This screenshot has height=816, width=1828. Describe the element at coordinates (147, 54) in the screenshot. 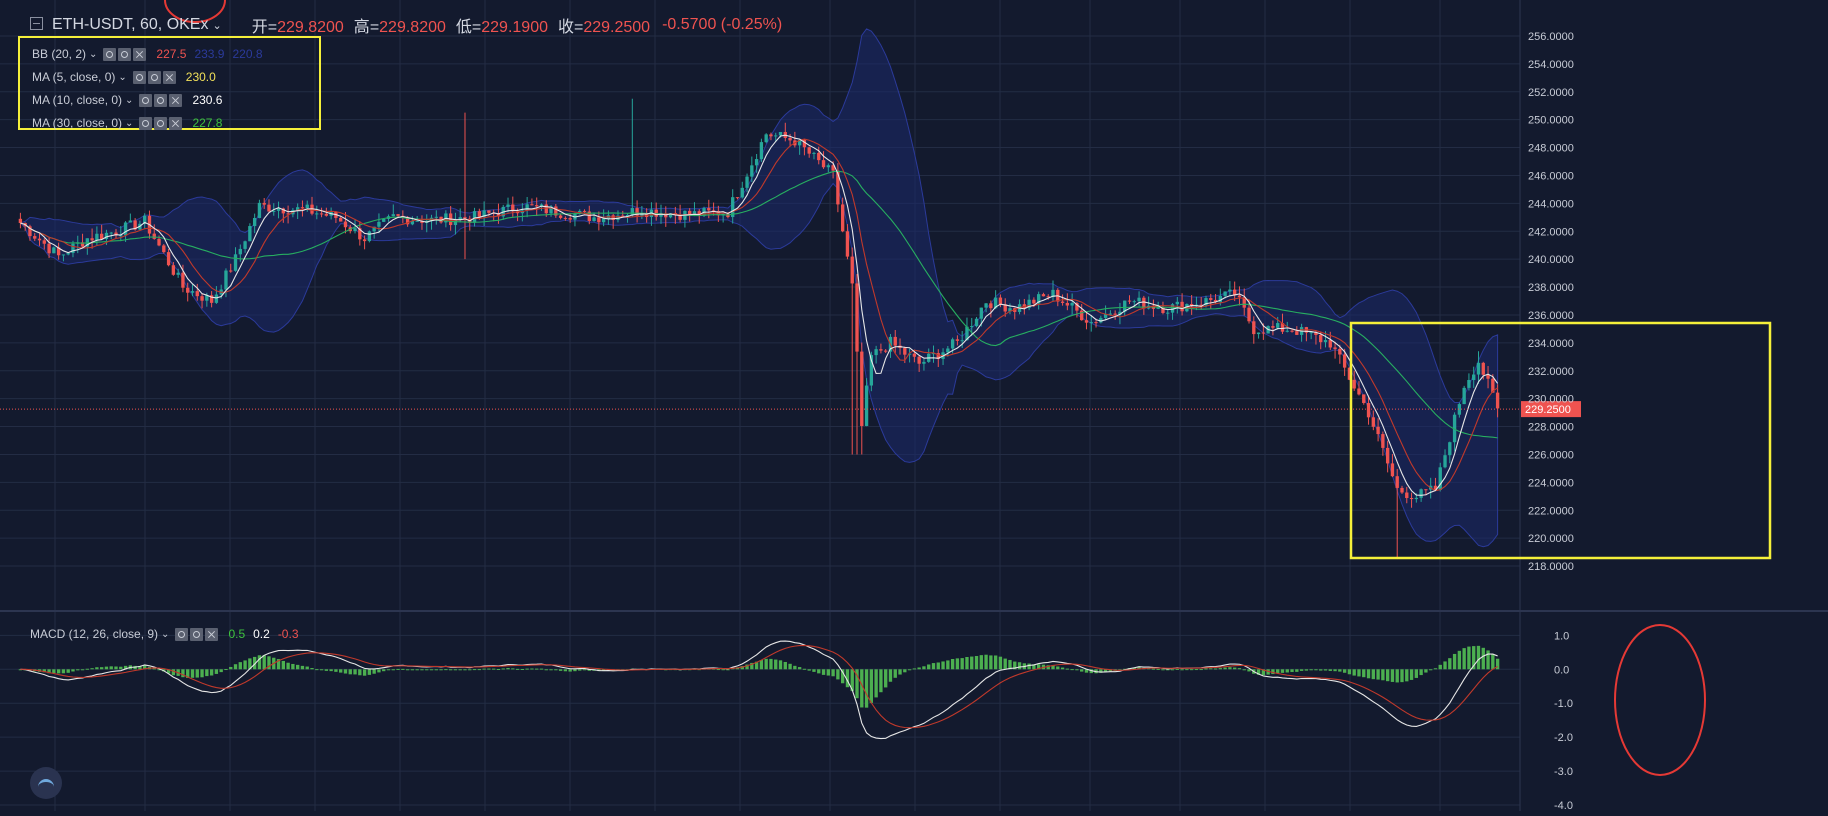

I see `legend-row-bb: BB (20, 2) ⌄ 227.5 233.9 220.8` at that location.